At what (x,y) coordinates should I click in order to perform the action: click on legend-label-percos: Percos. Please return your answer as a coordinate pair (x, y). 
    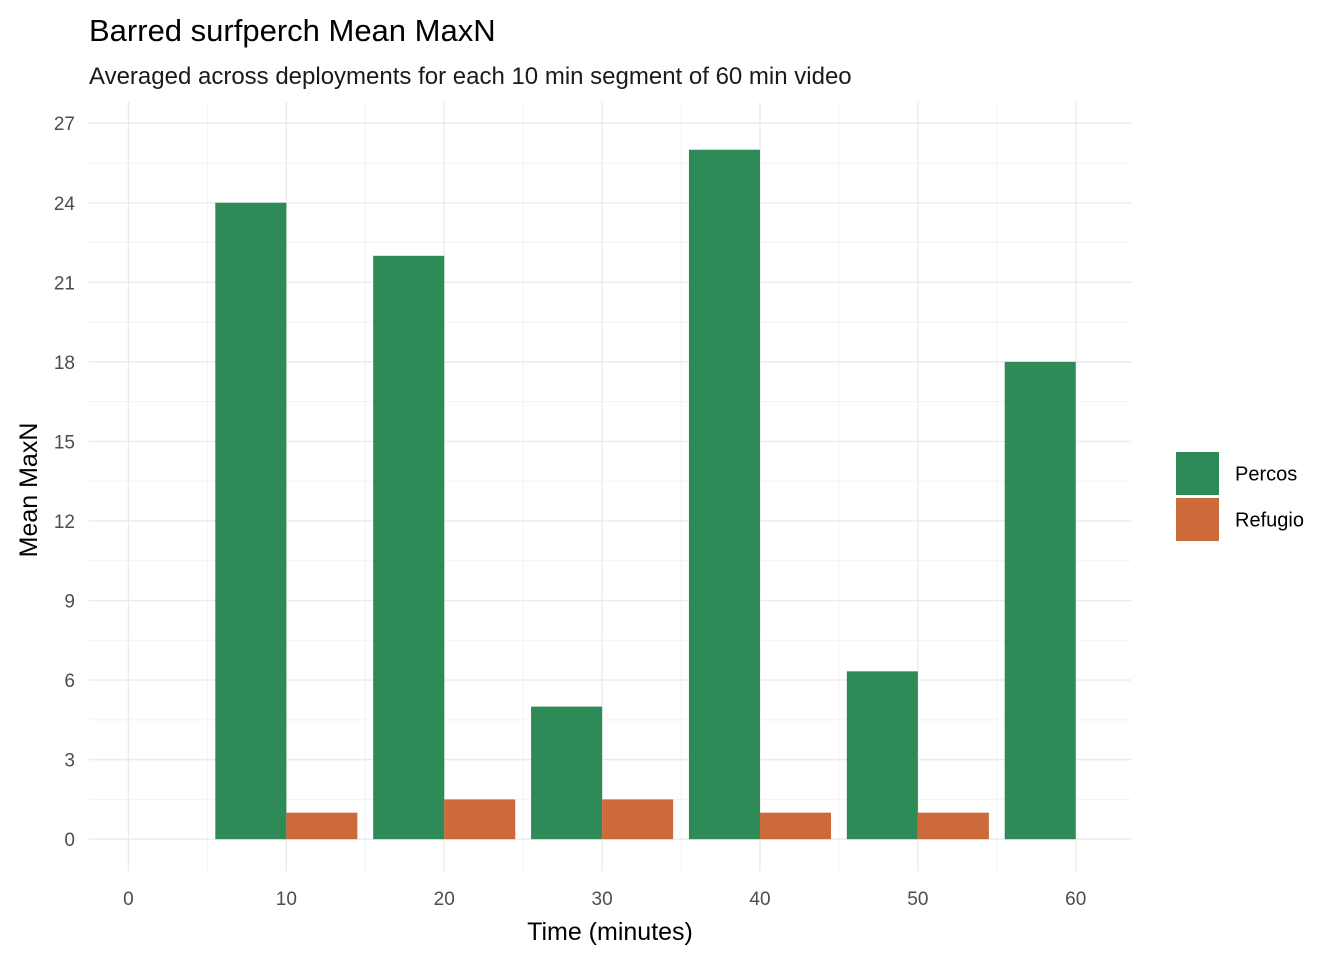
    Looking at the image, I should click on (1266, 475).